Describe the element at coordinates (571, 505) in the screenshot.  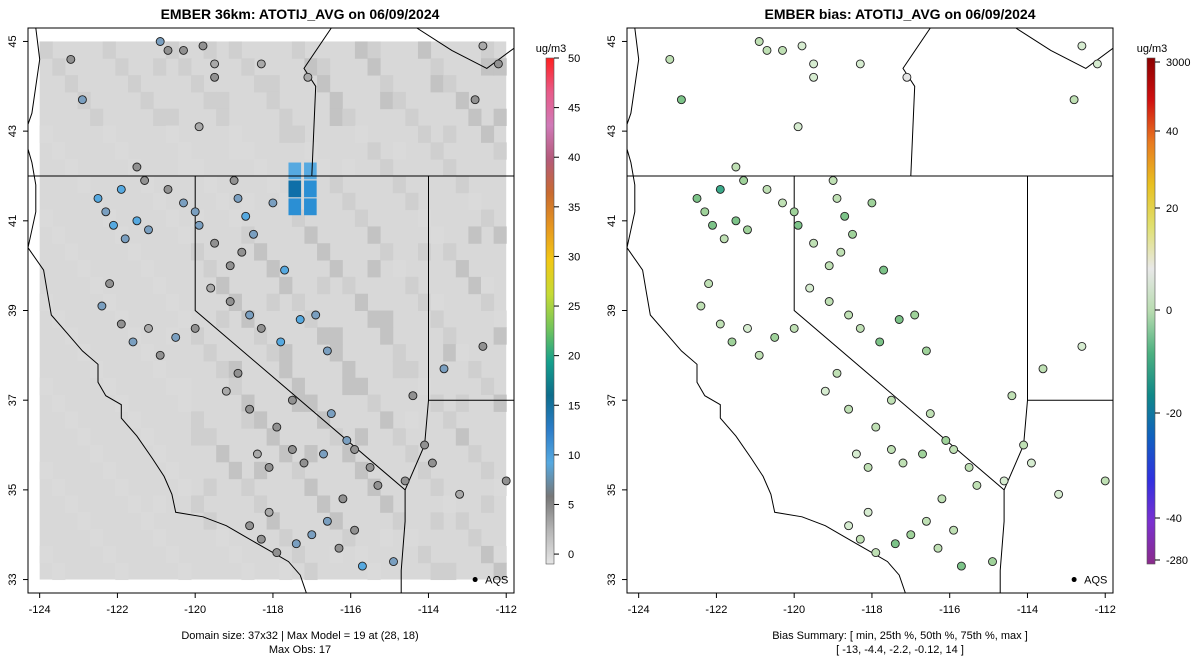
I see `left-colorbar-tick-label: 5` at that location.